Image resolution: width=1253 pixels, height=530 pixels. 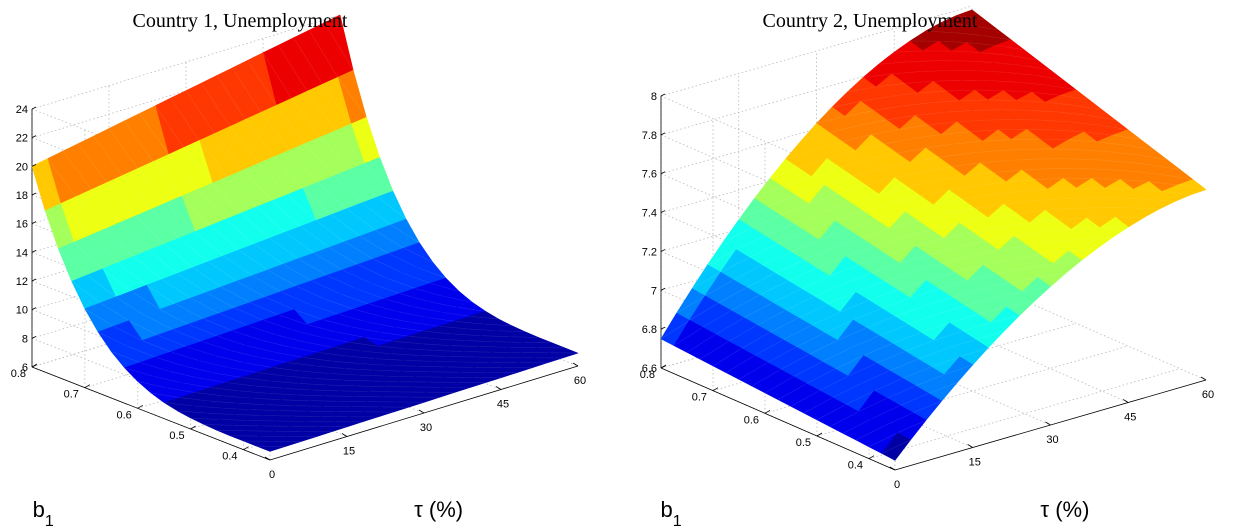 I want to click on z-tick-label: 6.8, so click(x=649, y=330).